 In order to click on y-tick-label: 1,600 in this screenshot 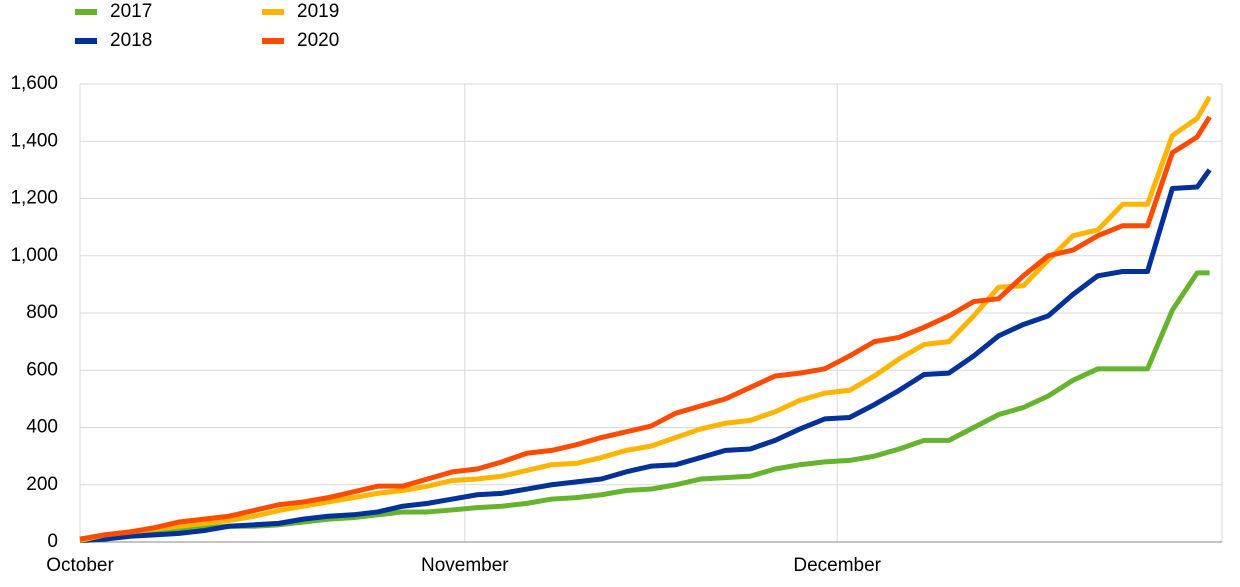, I will do `click(34, 83)`.